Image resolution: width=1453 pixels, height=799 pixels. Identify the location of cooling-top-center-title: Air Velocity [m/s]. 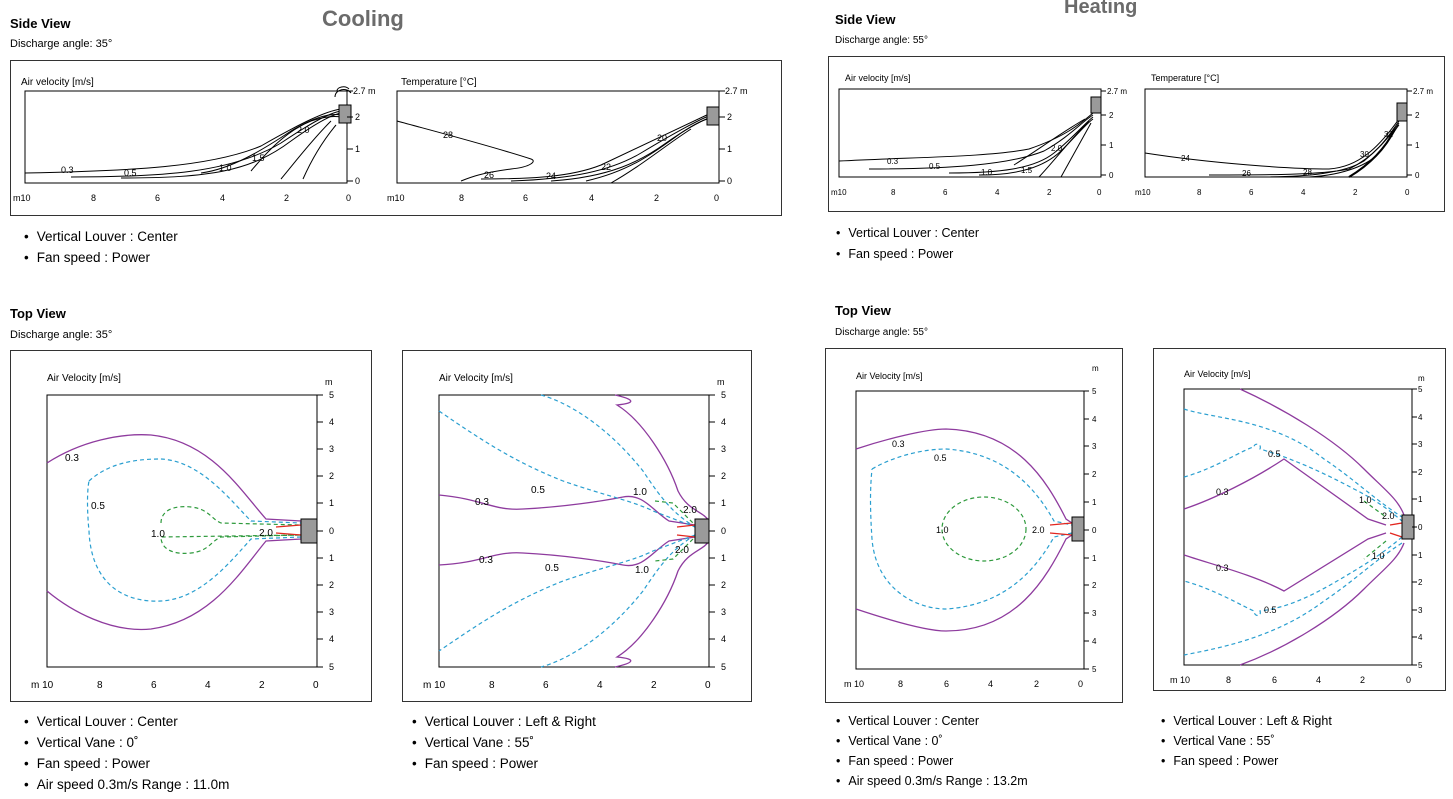
(84, 378).